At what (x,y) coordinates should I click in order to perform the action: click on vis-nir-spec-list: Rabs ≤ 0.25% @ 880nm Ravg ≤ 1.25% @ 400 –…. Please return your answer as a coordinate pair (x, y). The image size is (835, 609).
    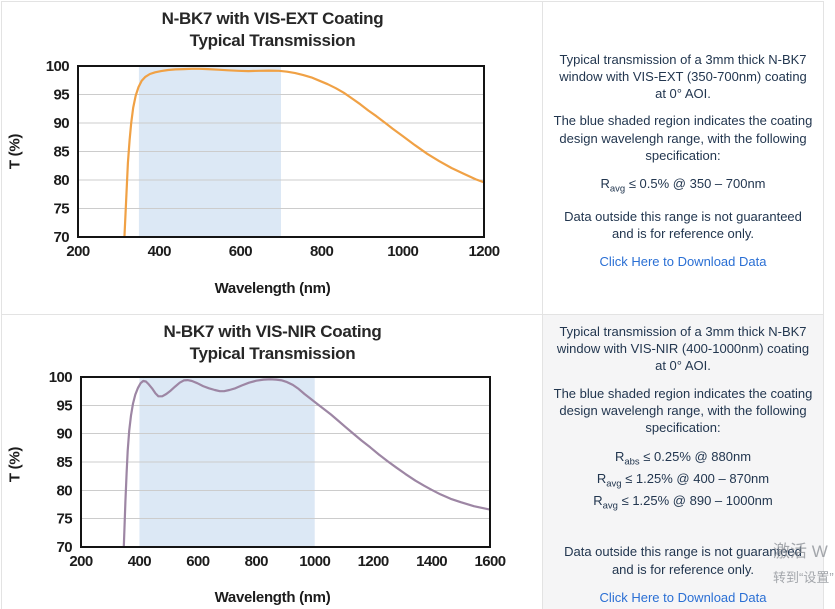
    Looking at the image, I should click on (682, 481).